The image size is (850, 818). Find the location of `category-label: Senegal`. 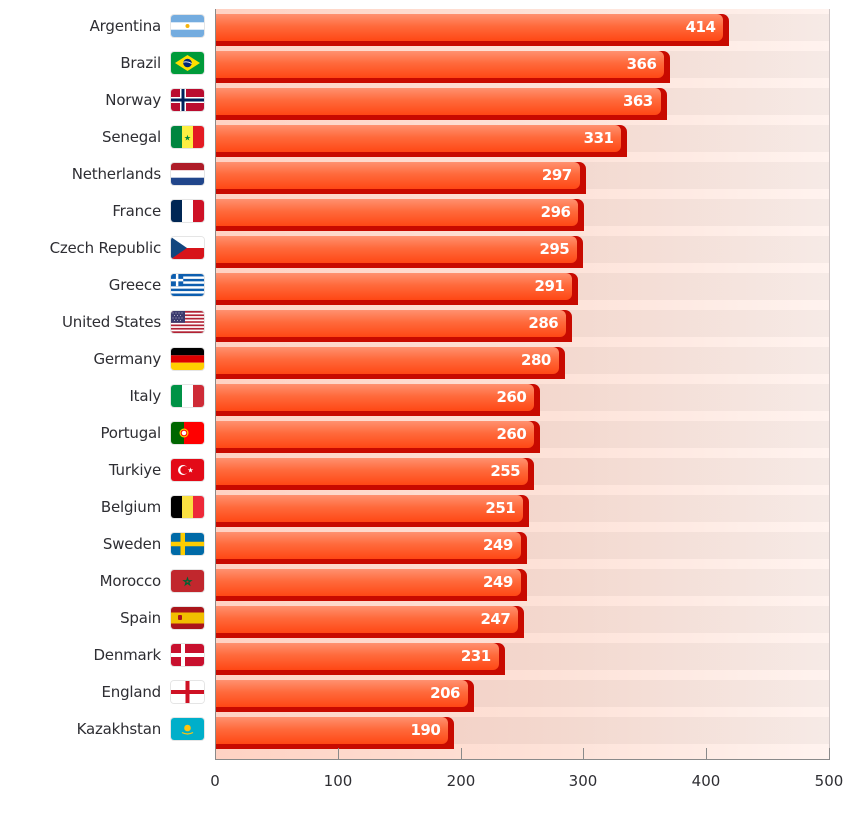

category-label: Senegal is located at coordinates (131, 137).